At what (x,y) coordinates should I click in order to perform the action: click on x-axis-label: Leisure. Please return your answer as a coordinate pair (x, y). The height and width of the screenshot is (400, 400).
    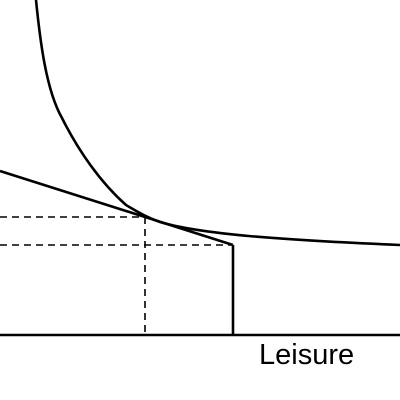
    Looking at the image, I should click on (306, 355).